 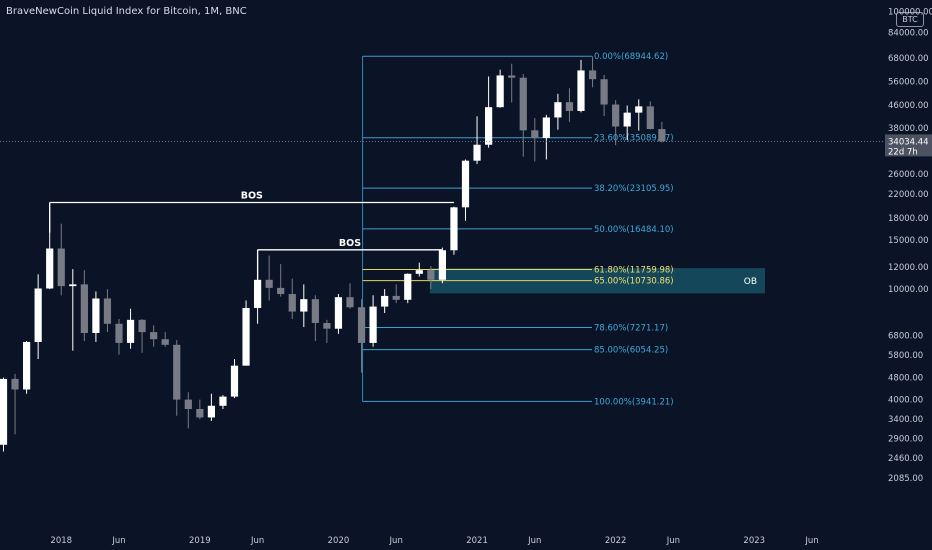 What do you see at coordinates (634, 189) in the screenshot?
I see `fib-level-label: 38.20%(23105.95)` at bounding box center [634, 189].